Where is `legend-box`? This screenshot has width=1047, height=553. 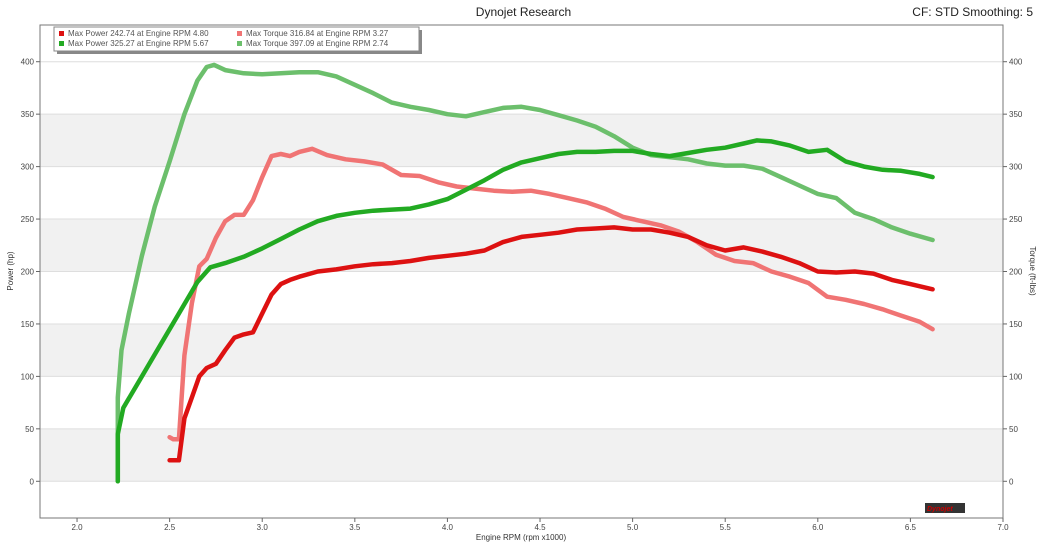
legend-box is located at coordinates (236, 39).